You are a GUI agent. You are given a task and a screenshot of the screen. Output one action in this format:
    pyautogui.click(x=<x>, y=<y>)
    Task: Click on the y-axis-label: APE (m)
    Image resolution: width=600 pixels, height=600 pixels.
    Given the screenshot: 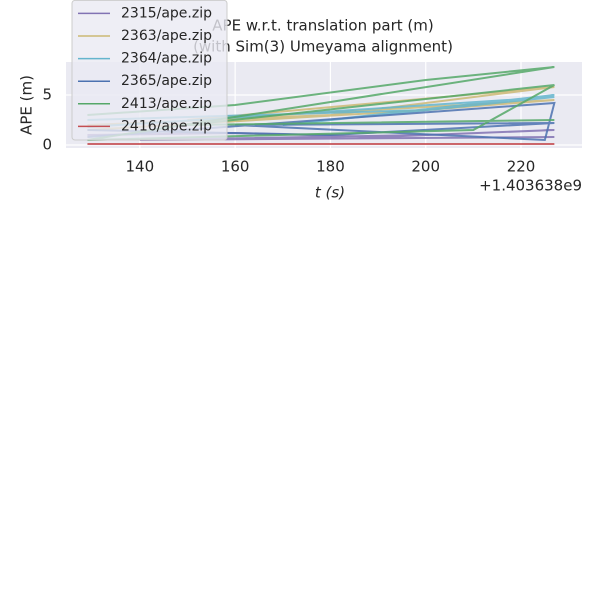 What is the action you would take?
    pyautogui.click(x=27, y=105)
    